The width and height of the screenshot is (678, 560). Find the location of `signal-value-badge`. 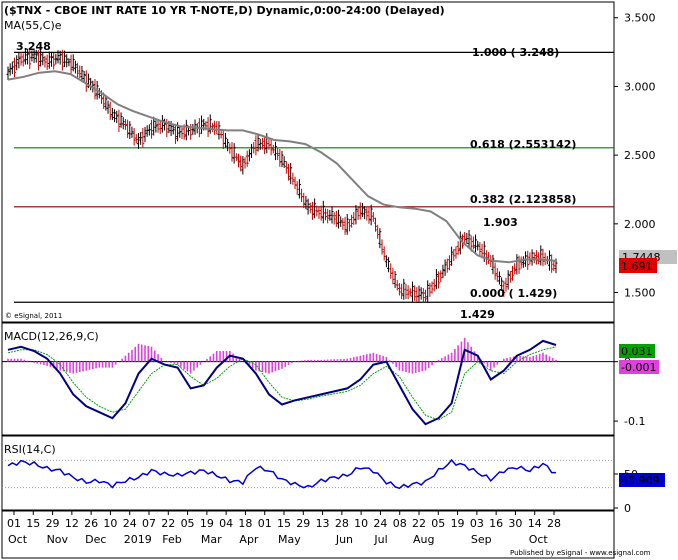

signal-value-badge is located at coordinates (639, 367).